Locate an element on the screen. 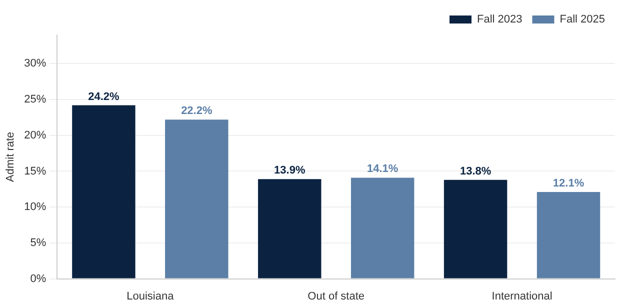 The image size is (625, 306). x-tick-label: Louisiana is located at coordinates (150, 296).